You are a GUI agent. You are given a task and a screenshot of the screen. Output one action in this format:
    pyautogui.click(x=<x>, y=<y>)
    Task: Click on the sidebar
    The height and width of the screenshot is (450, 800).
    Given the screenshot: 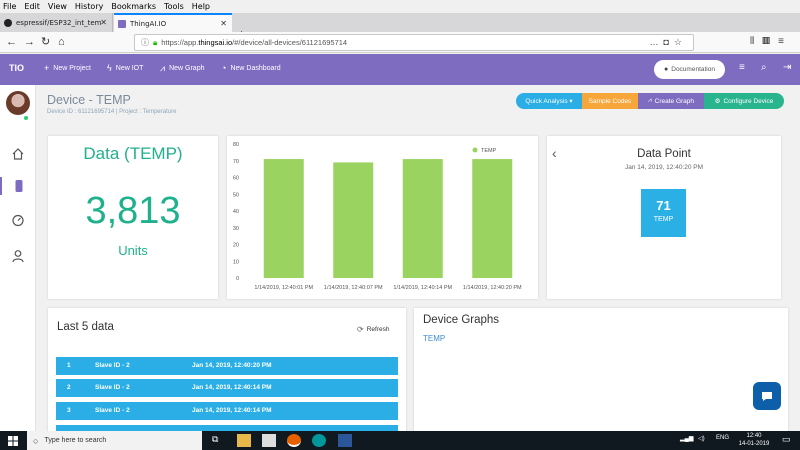 What is the action you would take?
    pyautogui.click(x=18, y=258)
    